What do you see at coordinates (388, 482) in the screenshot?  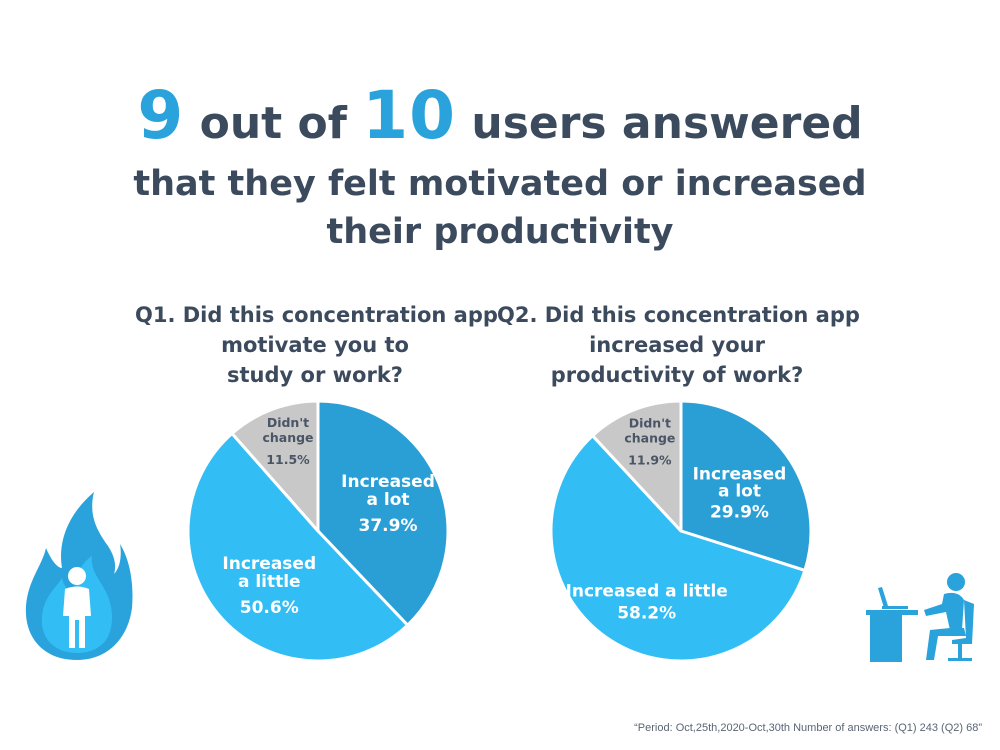 I see `q1-slice-0-label: Increased` at bounding box center [388, 482].